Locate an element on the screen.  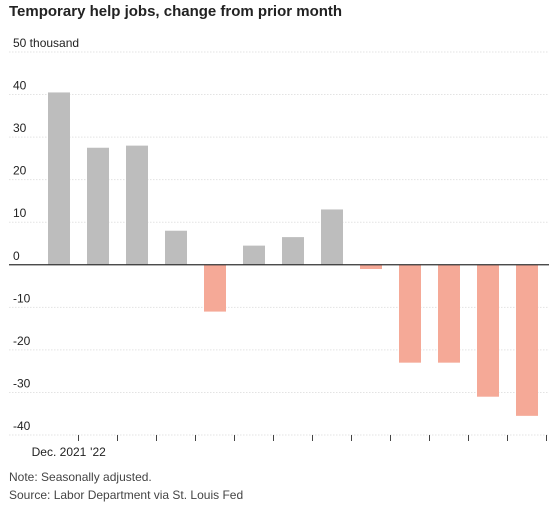
y-tick-label: 0 is located at coordinates (16, 256).